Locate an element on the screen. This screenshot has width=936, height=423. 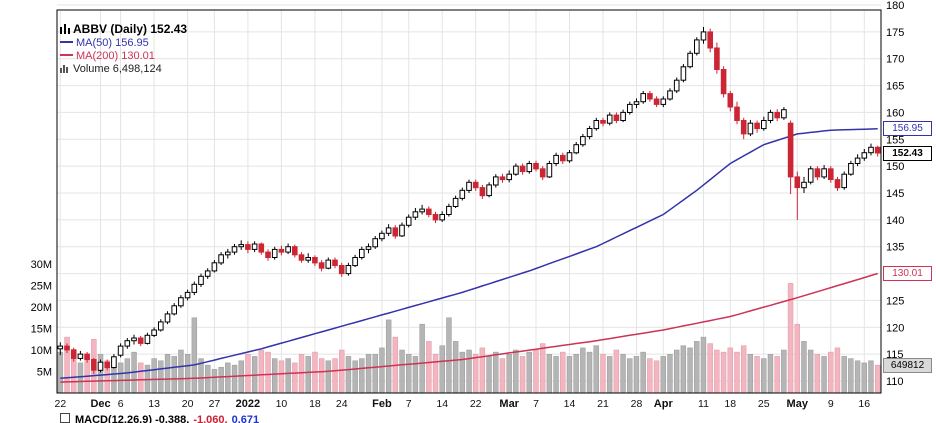
ma50-price-tag: 156.95 is located at coordinates (907, 128).